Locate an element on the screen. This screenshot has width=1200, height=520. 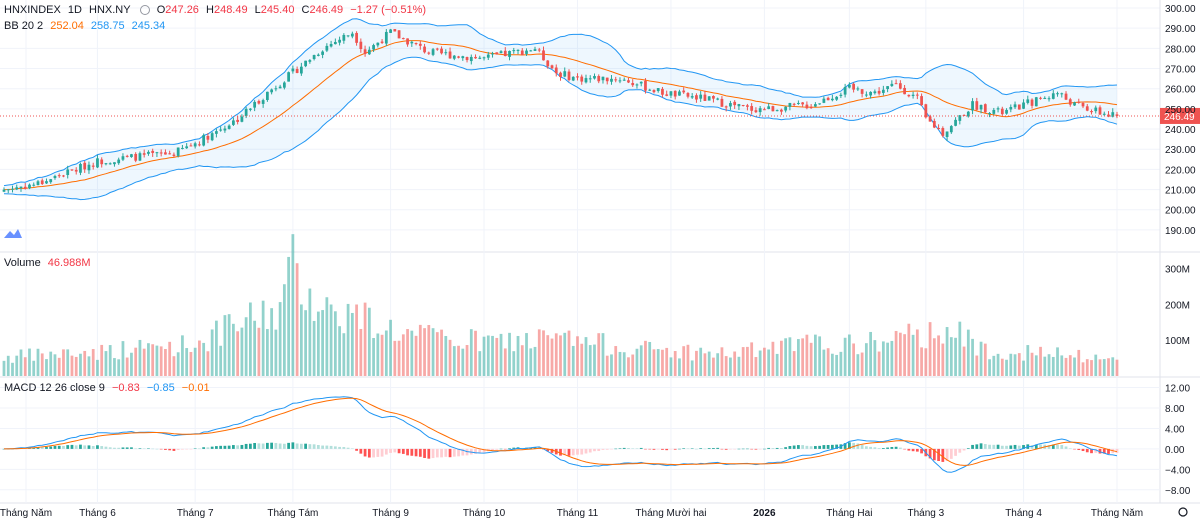
bb-legend: BB 20 2 252.04 258.75 245.34 is located at coordinates (86, 26).